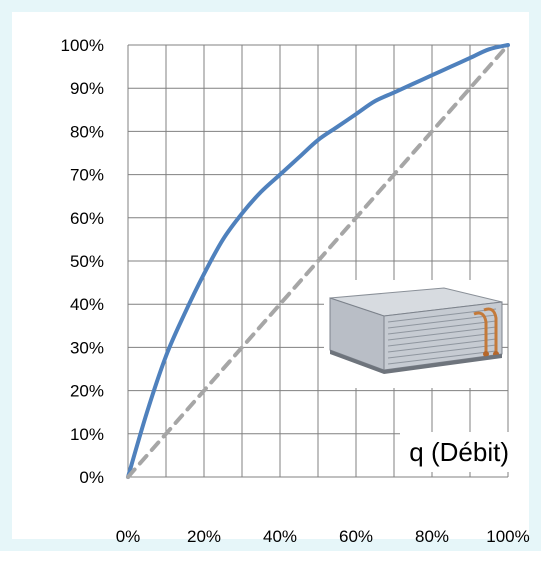 The width and height of the screenshot is (541, 563). What do you see at coordinates (87, 391) in the screenshot?
I see `y-tick-label: 20%` at bounding box center [87, 391].